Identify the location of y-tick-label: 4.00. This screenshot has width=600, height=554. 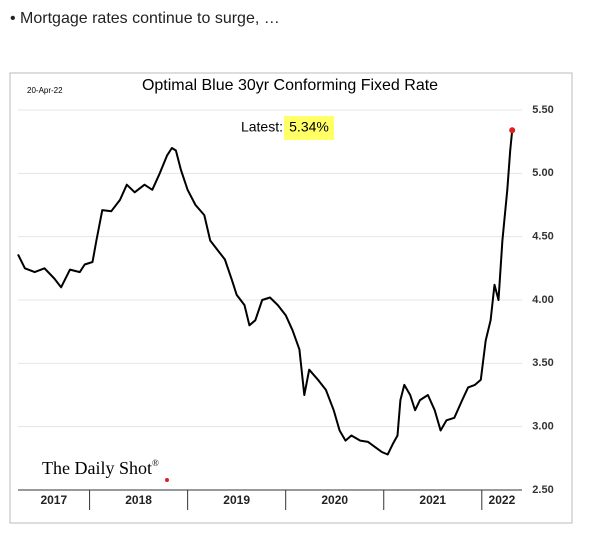
(542, 300).